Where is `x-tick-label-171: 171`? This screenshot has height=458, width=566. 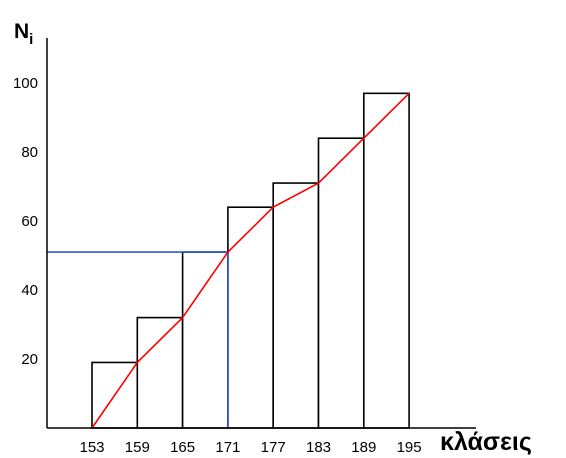
x-tick-label-171: 171 is located at coordinates (227, 447).